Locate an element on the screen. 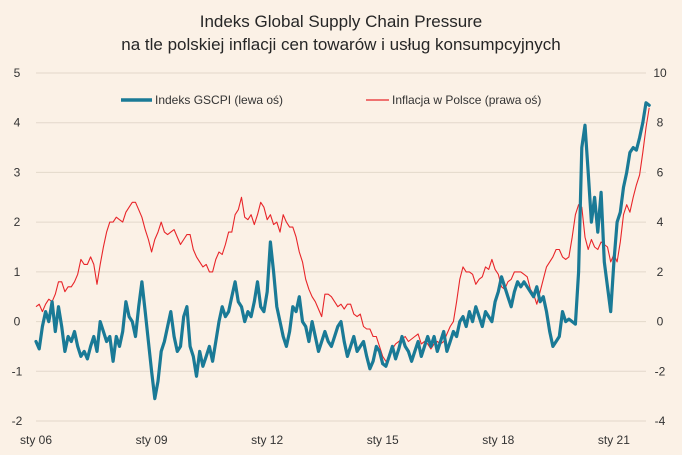 This screenshot has width=682, height=455. x-tick-label: sty 15 is located at coordinates (383, 440).